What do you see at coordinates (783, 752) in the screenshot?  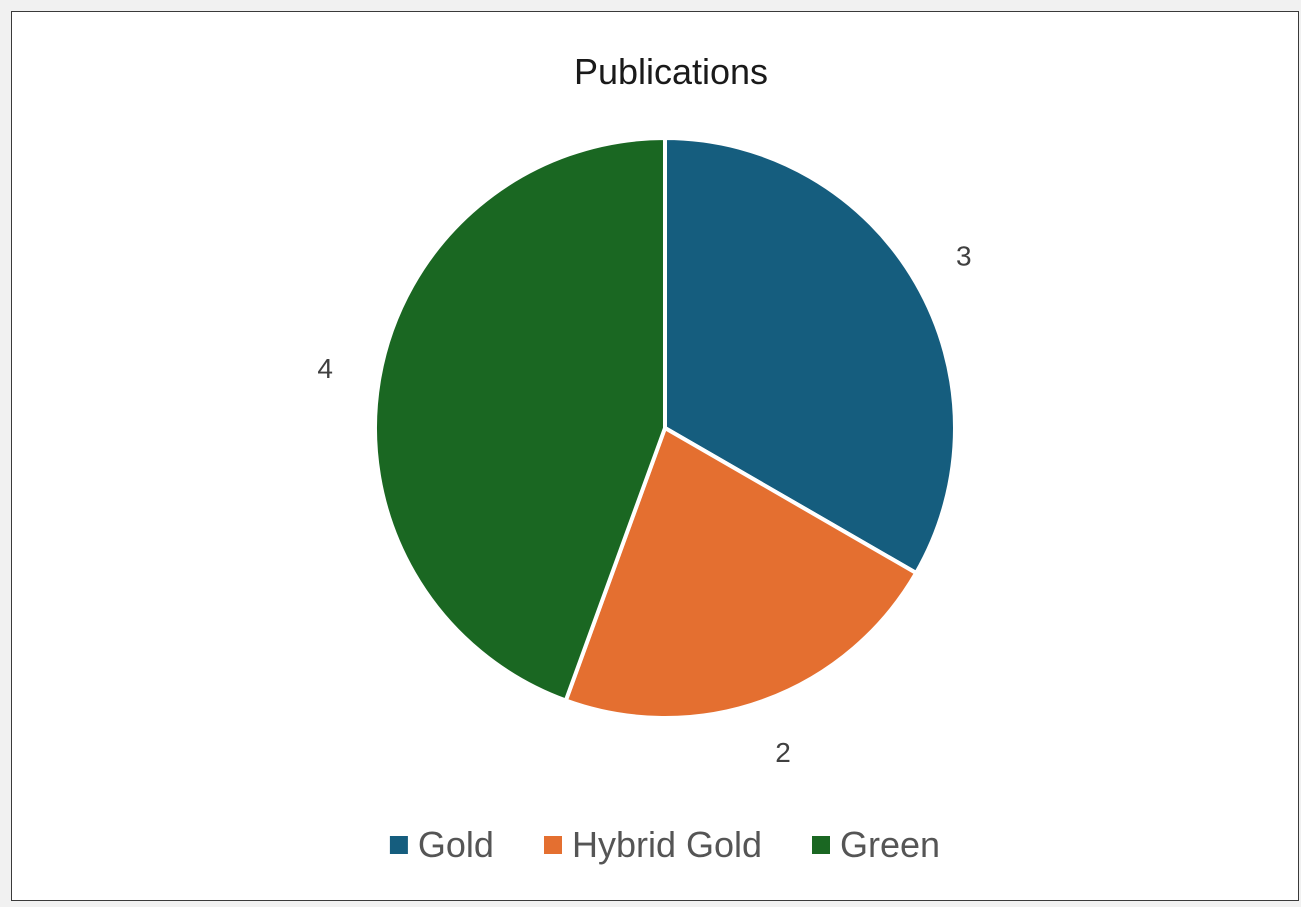 I see `data-label-hybrid-gold: 2` at bounding box center [783, 752].